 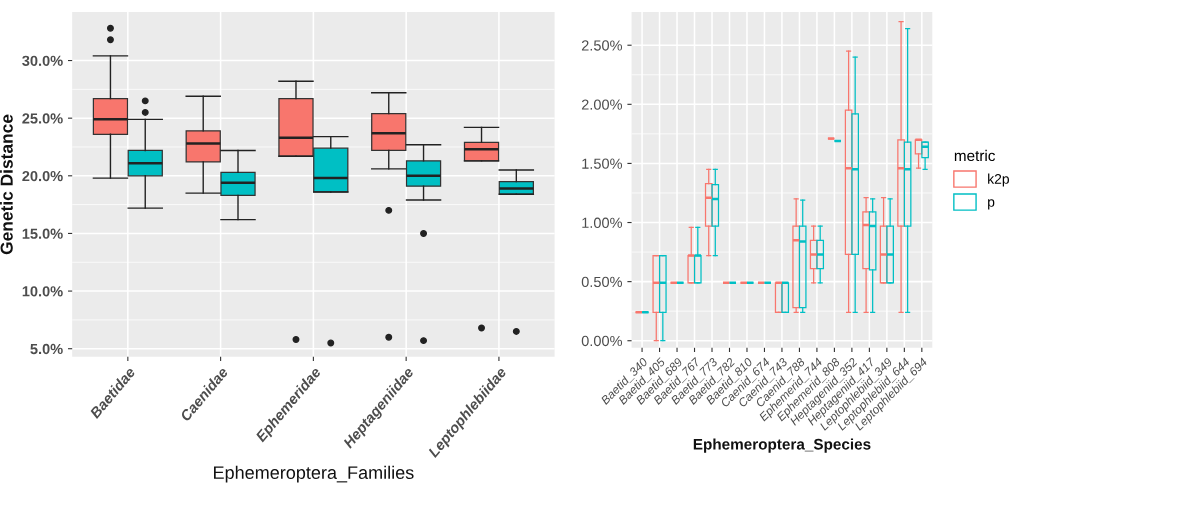 What do you see at coordinates (46, 349) in the screenshot?
I see `y-tick-label: 5.0%` at bounding box center [46, 349].